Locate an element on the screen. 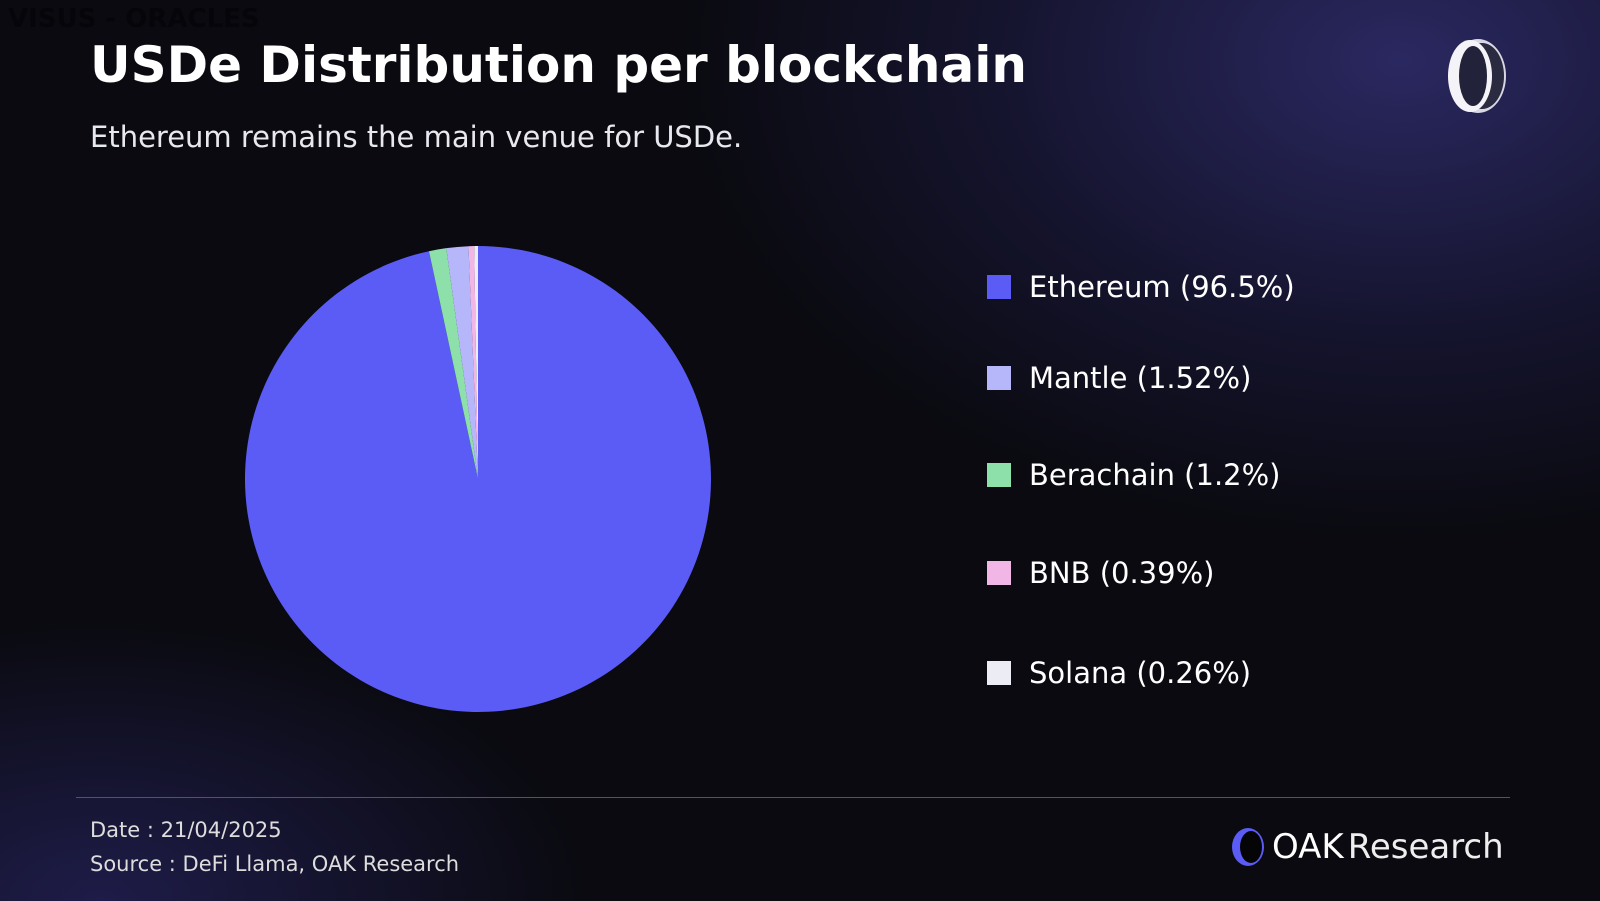  oak-logo-icon is located at coordinates (1477, 76).